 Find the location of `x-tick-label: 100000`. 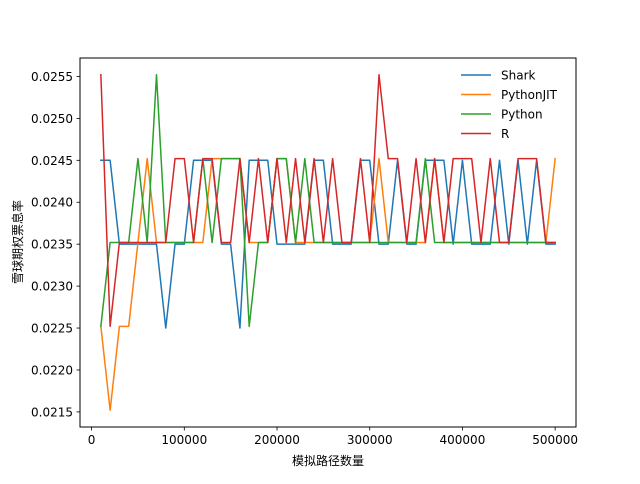

x-tick-label: 100000 is located at coordinates (184, 440).